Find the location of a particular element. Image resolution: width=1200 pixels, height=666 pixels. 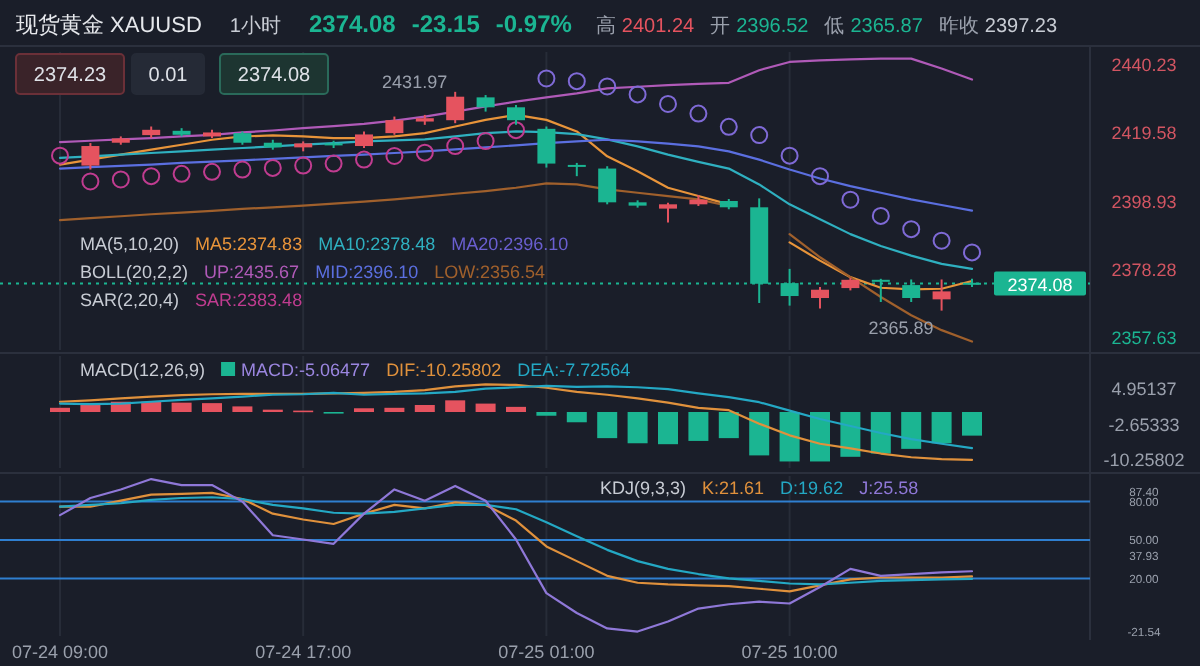

x-tick-label: 07-24 17:00 is located at coordinates (303, 652).